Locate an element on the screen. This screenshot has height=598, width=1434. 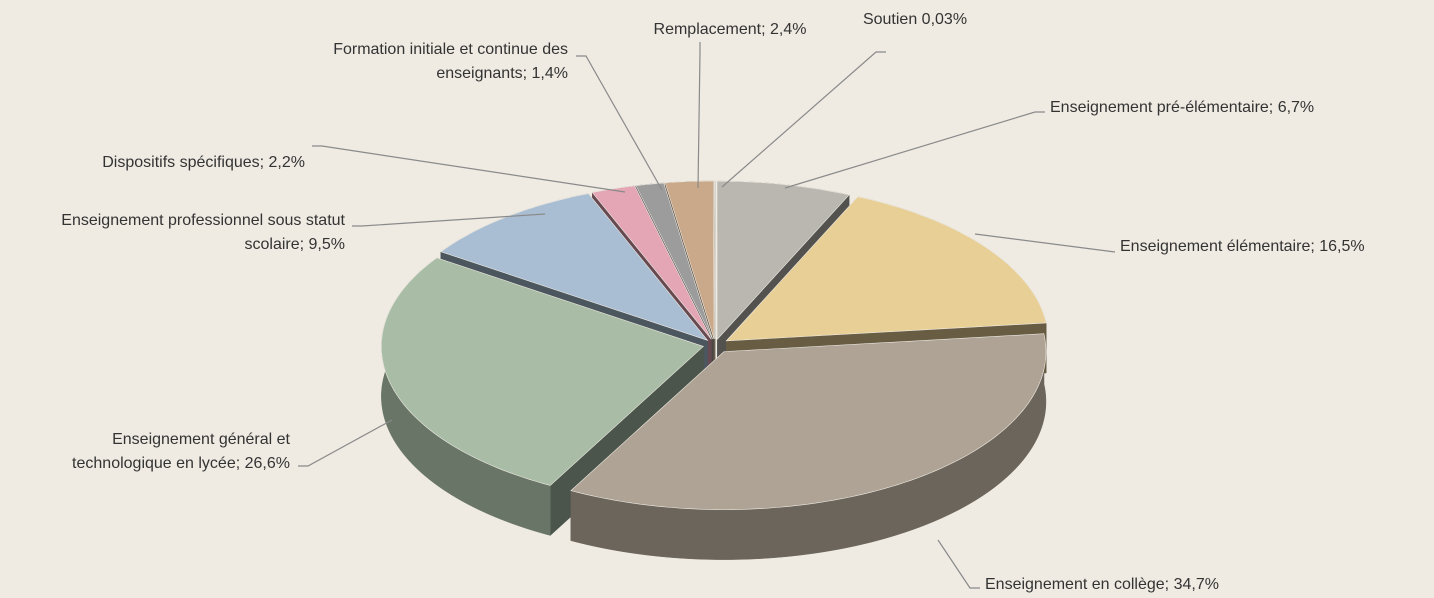
label-value: 6,7% is located at coordinates (1296, 107).